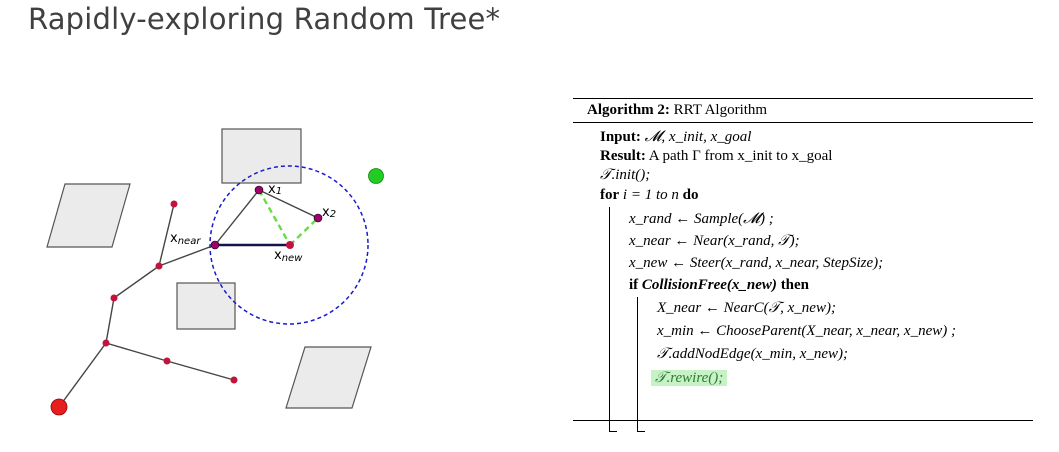 Image resolution: width=1059 pixels, height=452 pixels. I want to click on algo-line-sample: x_rand ← Sample(𝓜) ;, so click(701, 219).